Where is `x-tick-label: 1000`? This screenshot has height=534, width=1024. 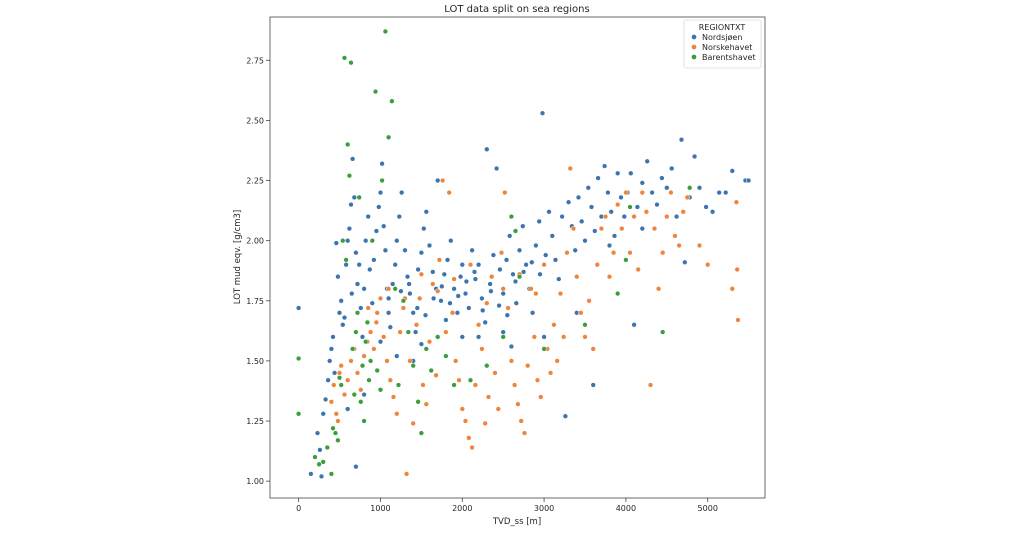 x-tick-label: 1000 is located at coordinates (380, 508).